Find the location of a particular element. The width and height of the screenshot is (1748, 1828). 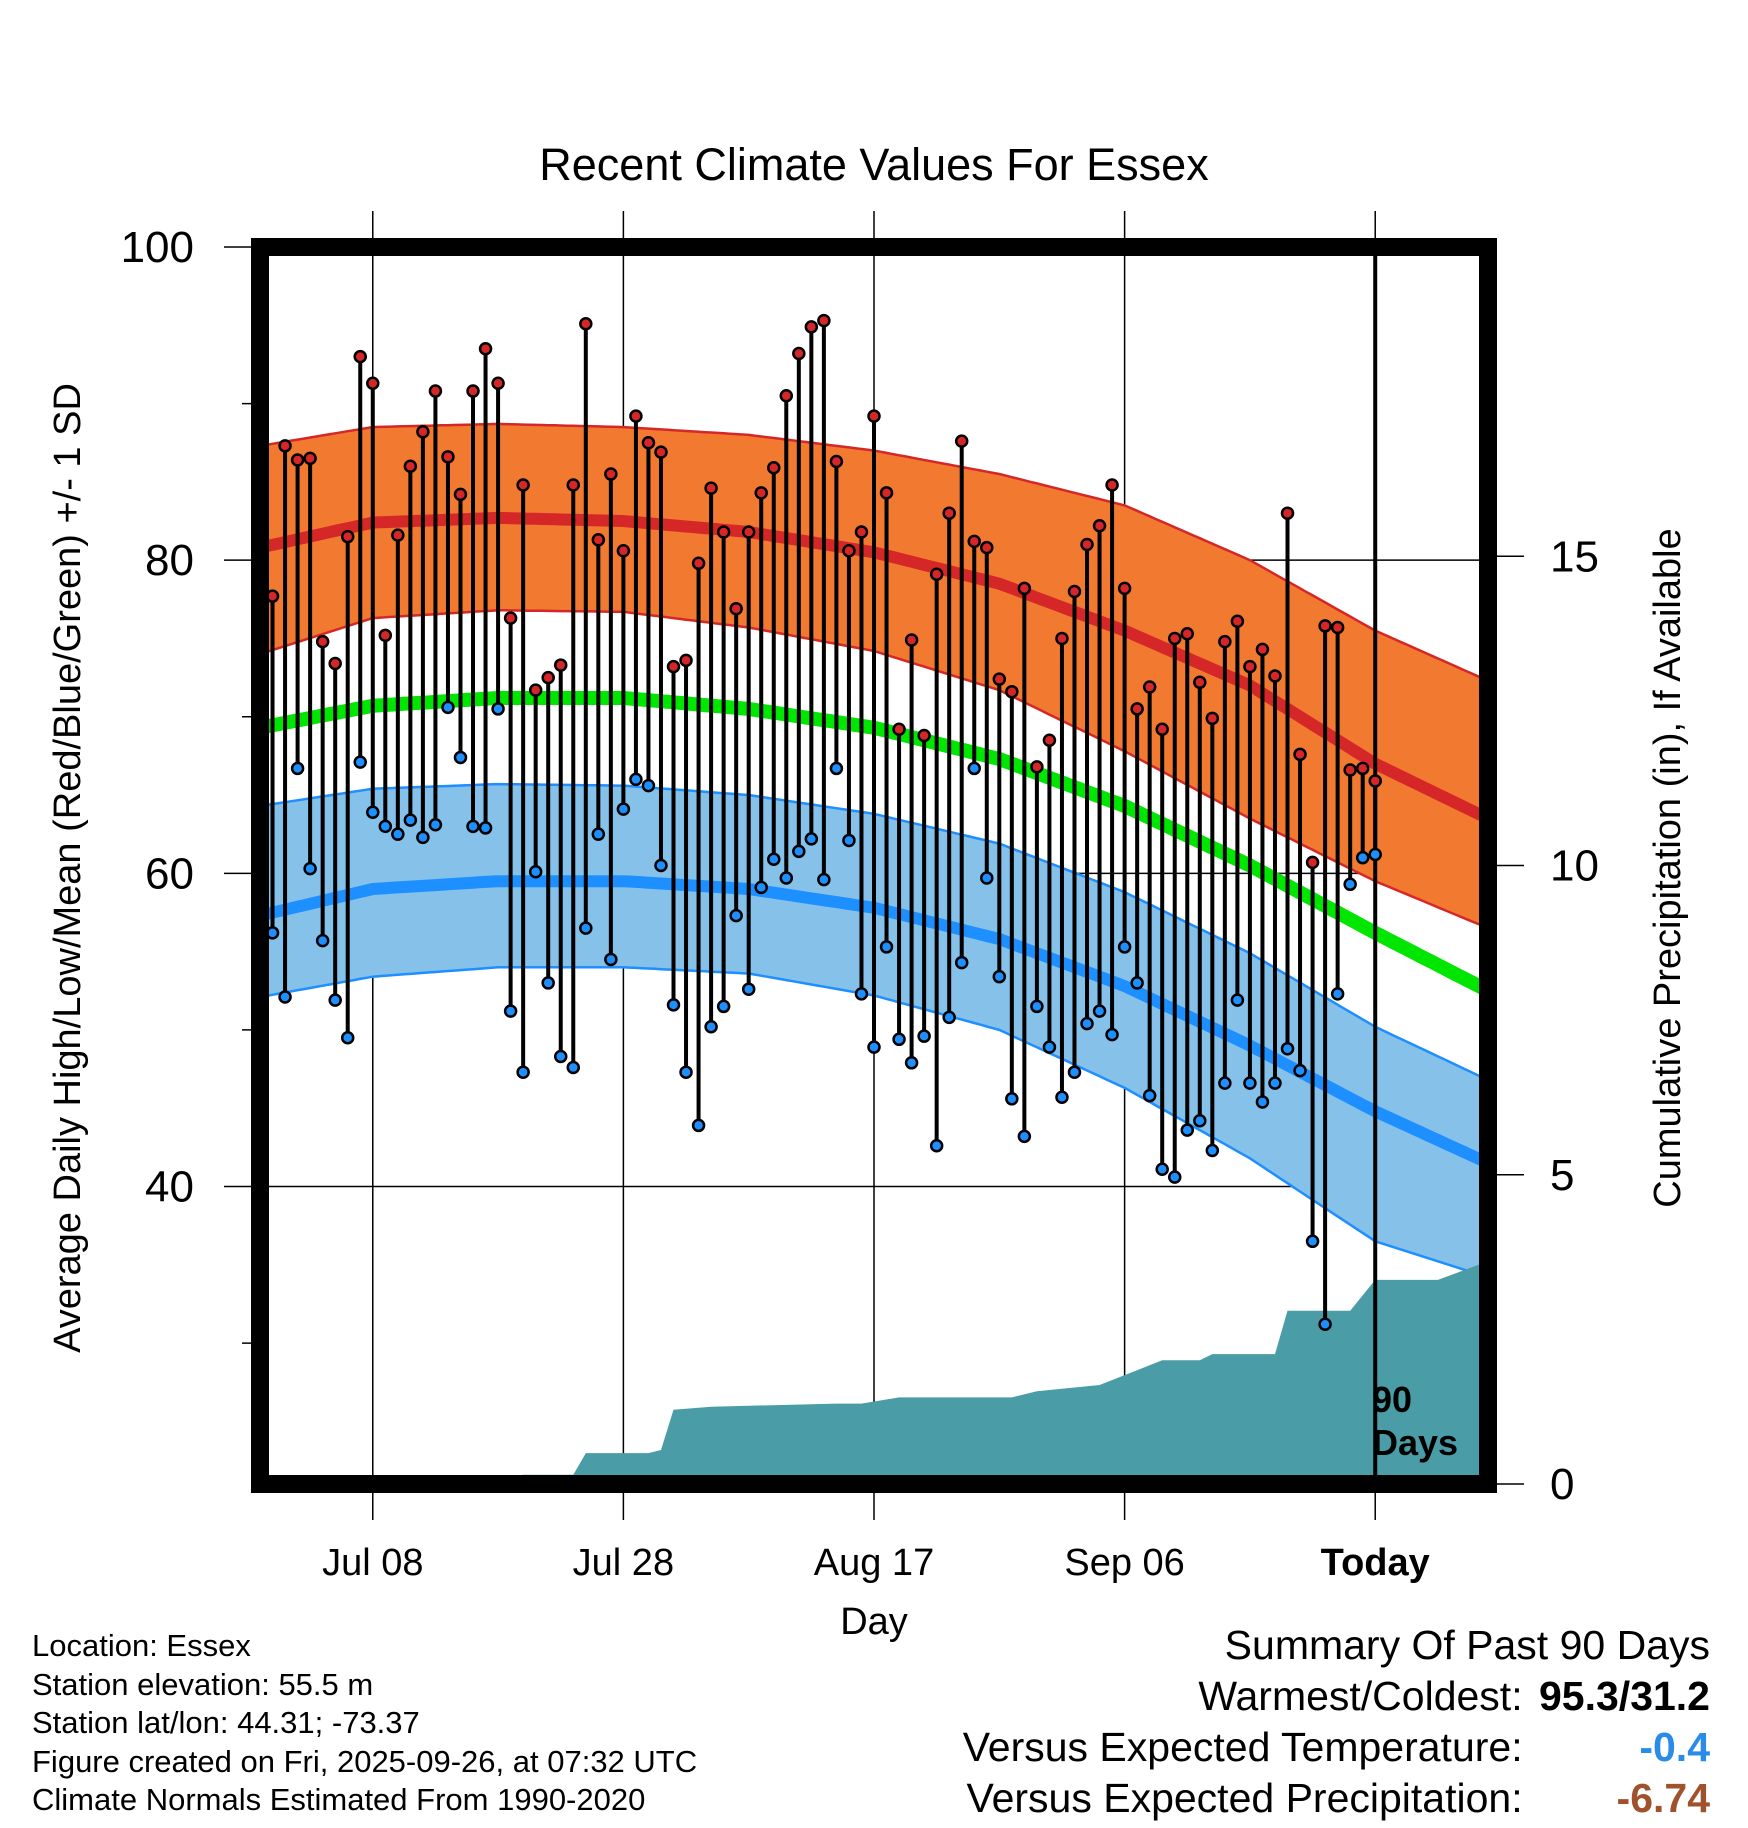

period-label-unit: Days is located at coordinates (1415, 1442).